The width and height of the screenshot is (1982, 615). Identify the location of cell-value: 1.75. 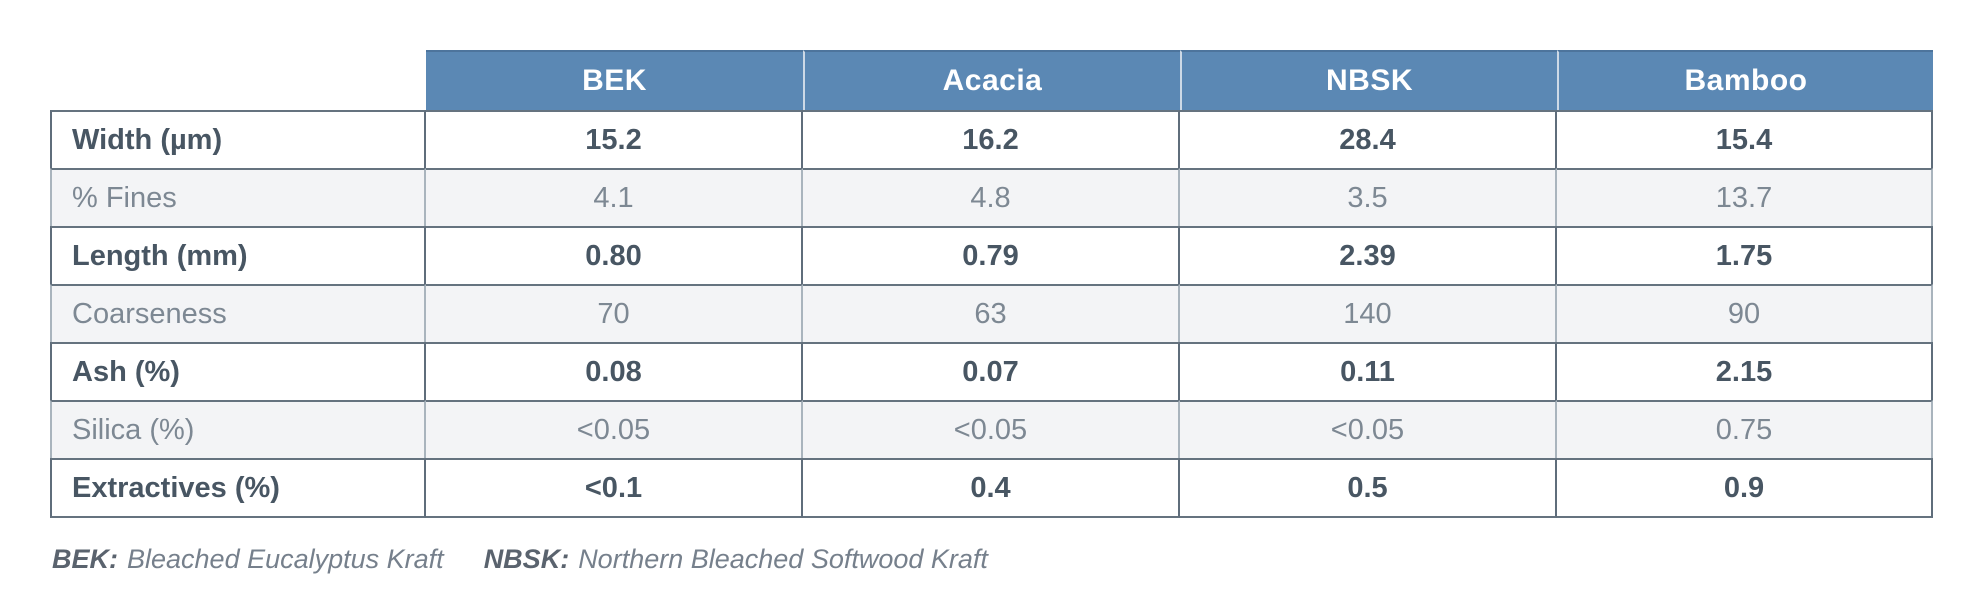
(1745, 255).